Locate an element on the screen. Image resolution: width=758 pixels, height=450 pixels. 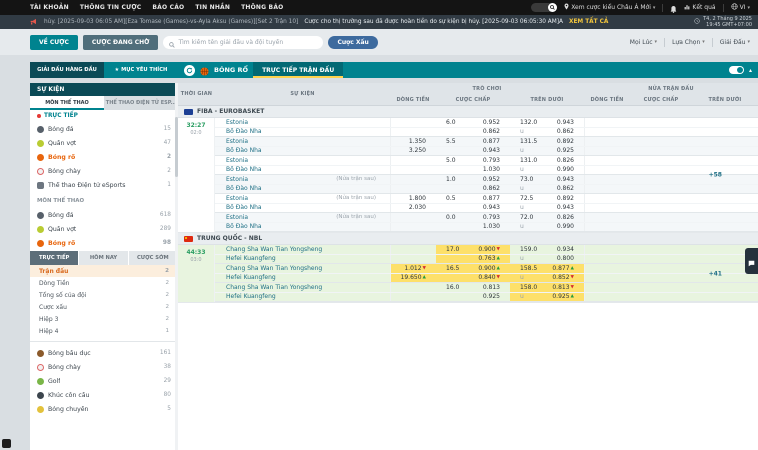
subtab-1: TRỰC TIẾP is located at coordinates (55, 258).